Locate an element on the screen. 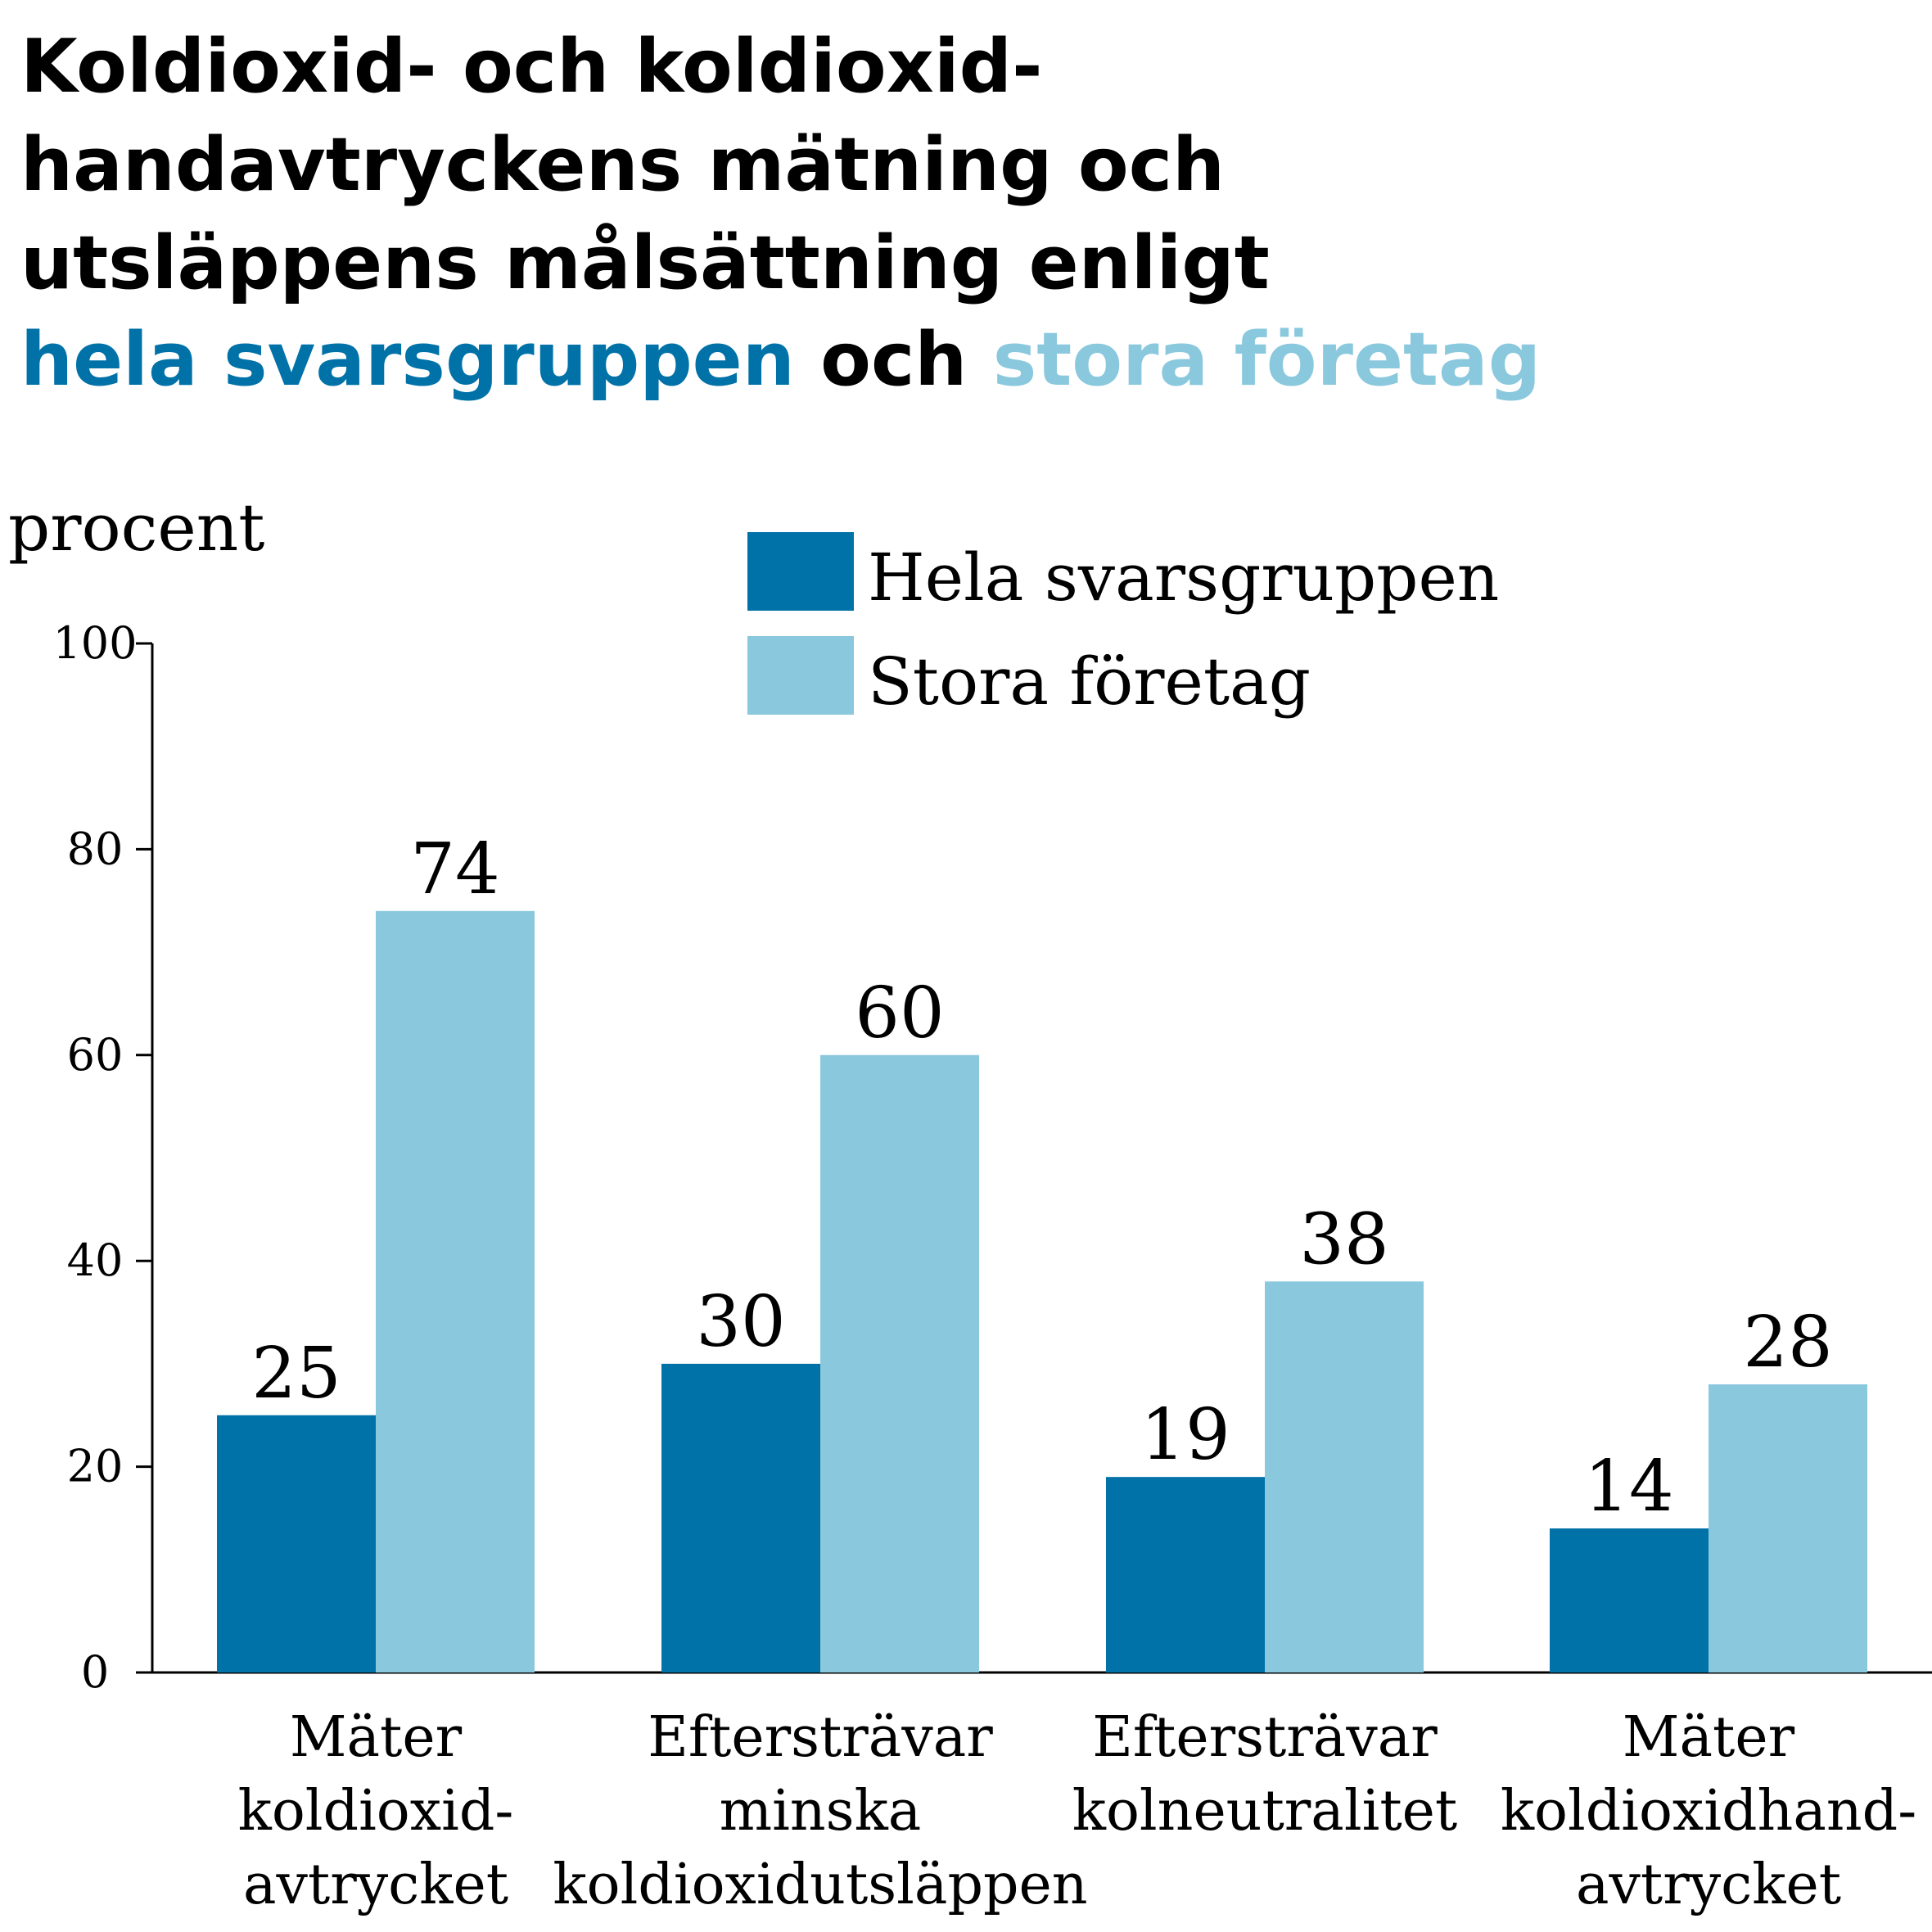  data-label: 60 is located at coordinates (899, 1013).